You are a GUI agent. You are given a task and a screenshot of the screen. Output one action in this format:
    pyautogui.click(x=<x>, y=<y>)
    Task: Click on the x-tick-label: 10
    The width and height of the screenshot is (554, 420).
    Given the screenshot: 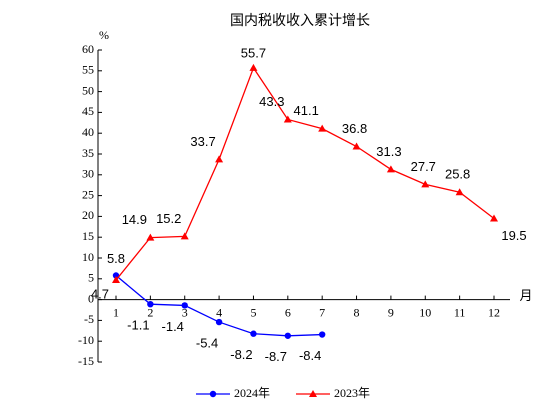 What is the action you would take?
    pyautogui.click(x=425, y=312)
    